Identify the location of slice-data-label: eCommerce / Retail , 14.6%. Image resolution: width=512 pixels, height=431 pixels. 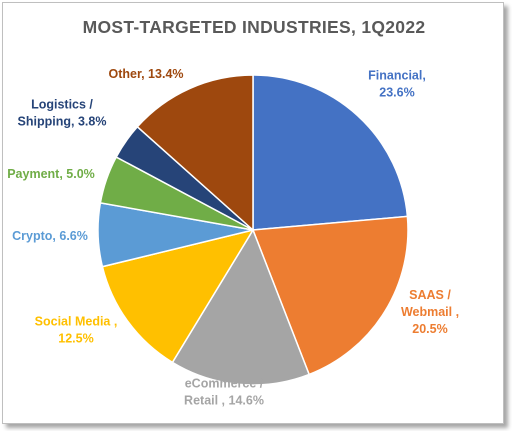
(224, 392).